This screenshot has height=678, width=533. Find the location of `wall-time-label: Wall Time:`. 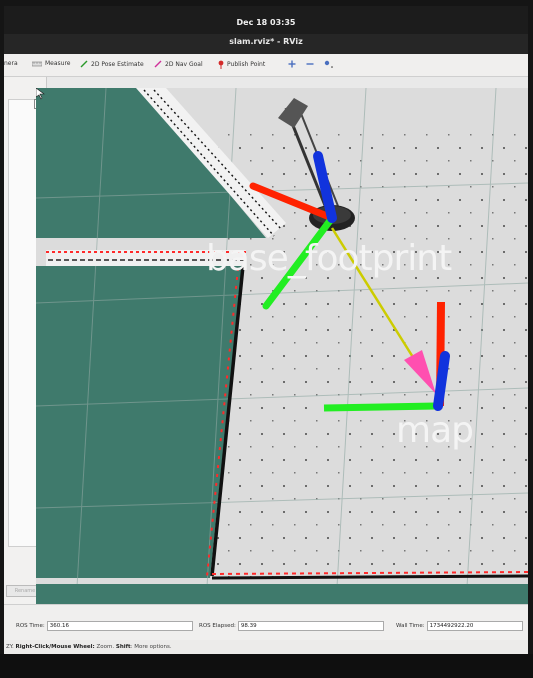

wall-time-label: Wall Time: is located at coordinates (410, 626).